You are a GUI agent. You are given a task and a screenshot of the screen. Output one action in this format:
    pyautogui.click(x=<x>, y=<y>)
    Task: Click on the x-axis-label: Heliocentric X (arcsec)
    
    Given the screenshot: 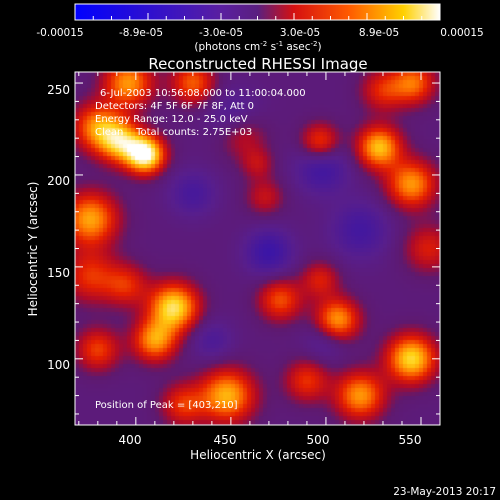 What is the action you would take?
    pyautogui.click(x=258, y=455)
    